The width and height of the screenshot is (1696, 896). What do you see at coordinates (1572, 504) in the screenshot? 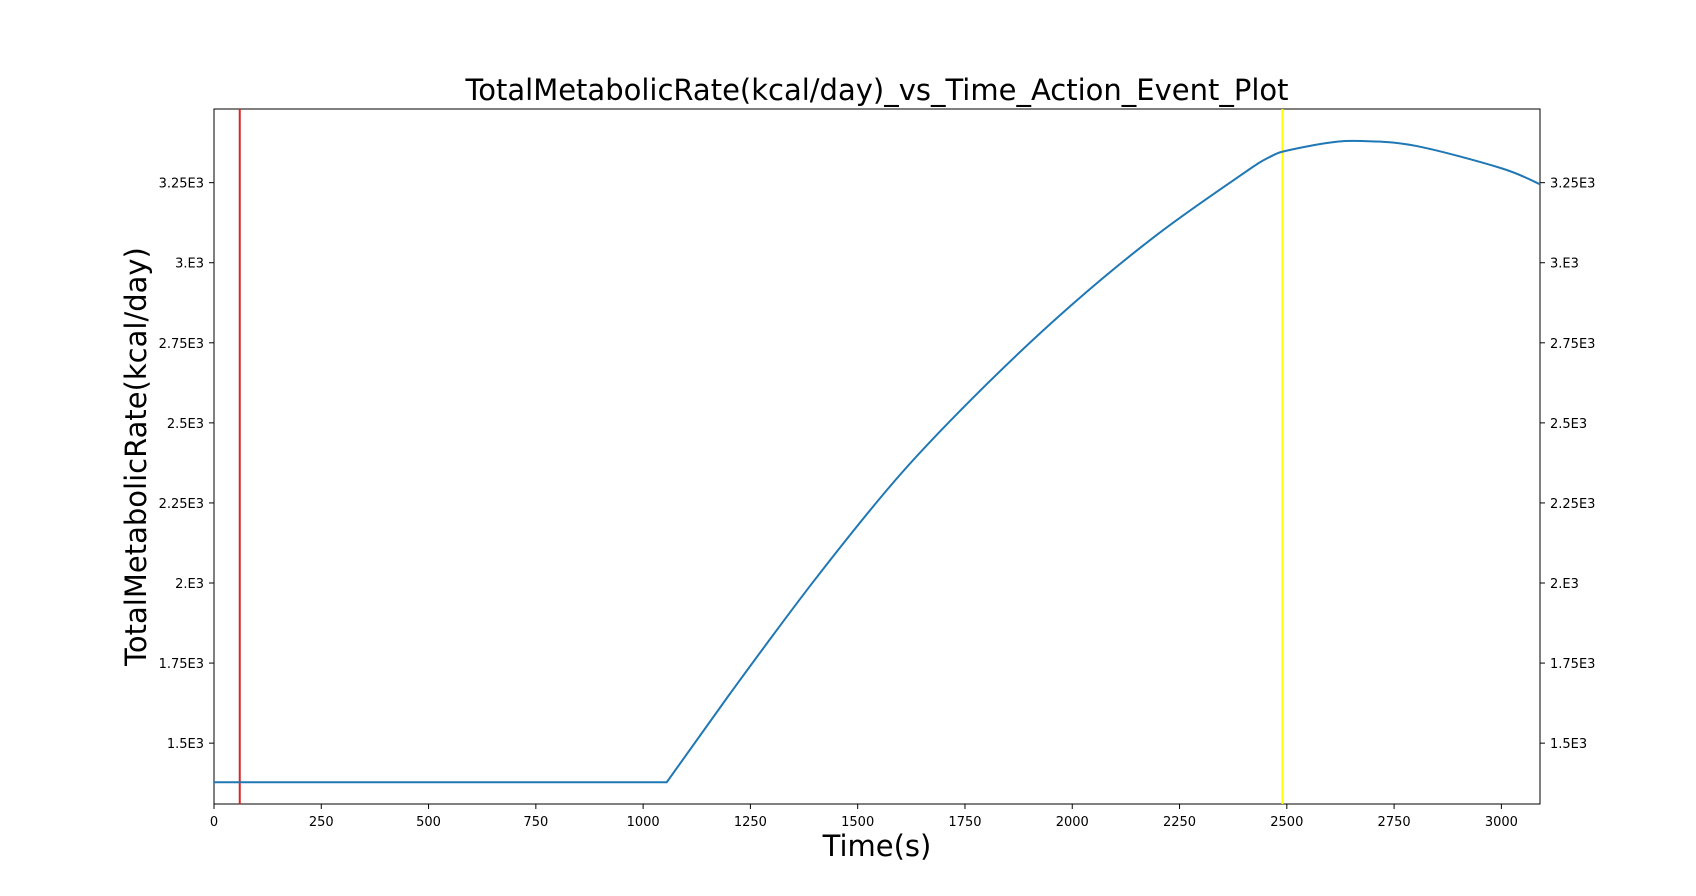
I see `y-tick-label-right: 2.25E3` at bounding box center [1572, 504].